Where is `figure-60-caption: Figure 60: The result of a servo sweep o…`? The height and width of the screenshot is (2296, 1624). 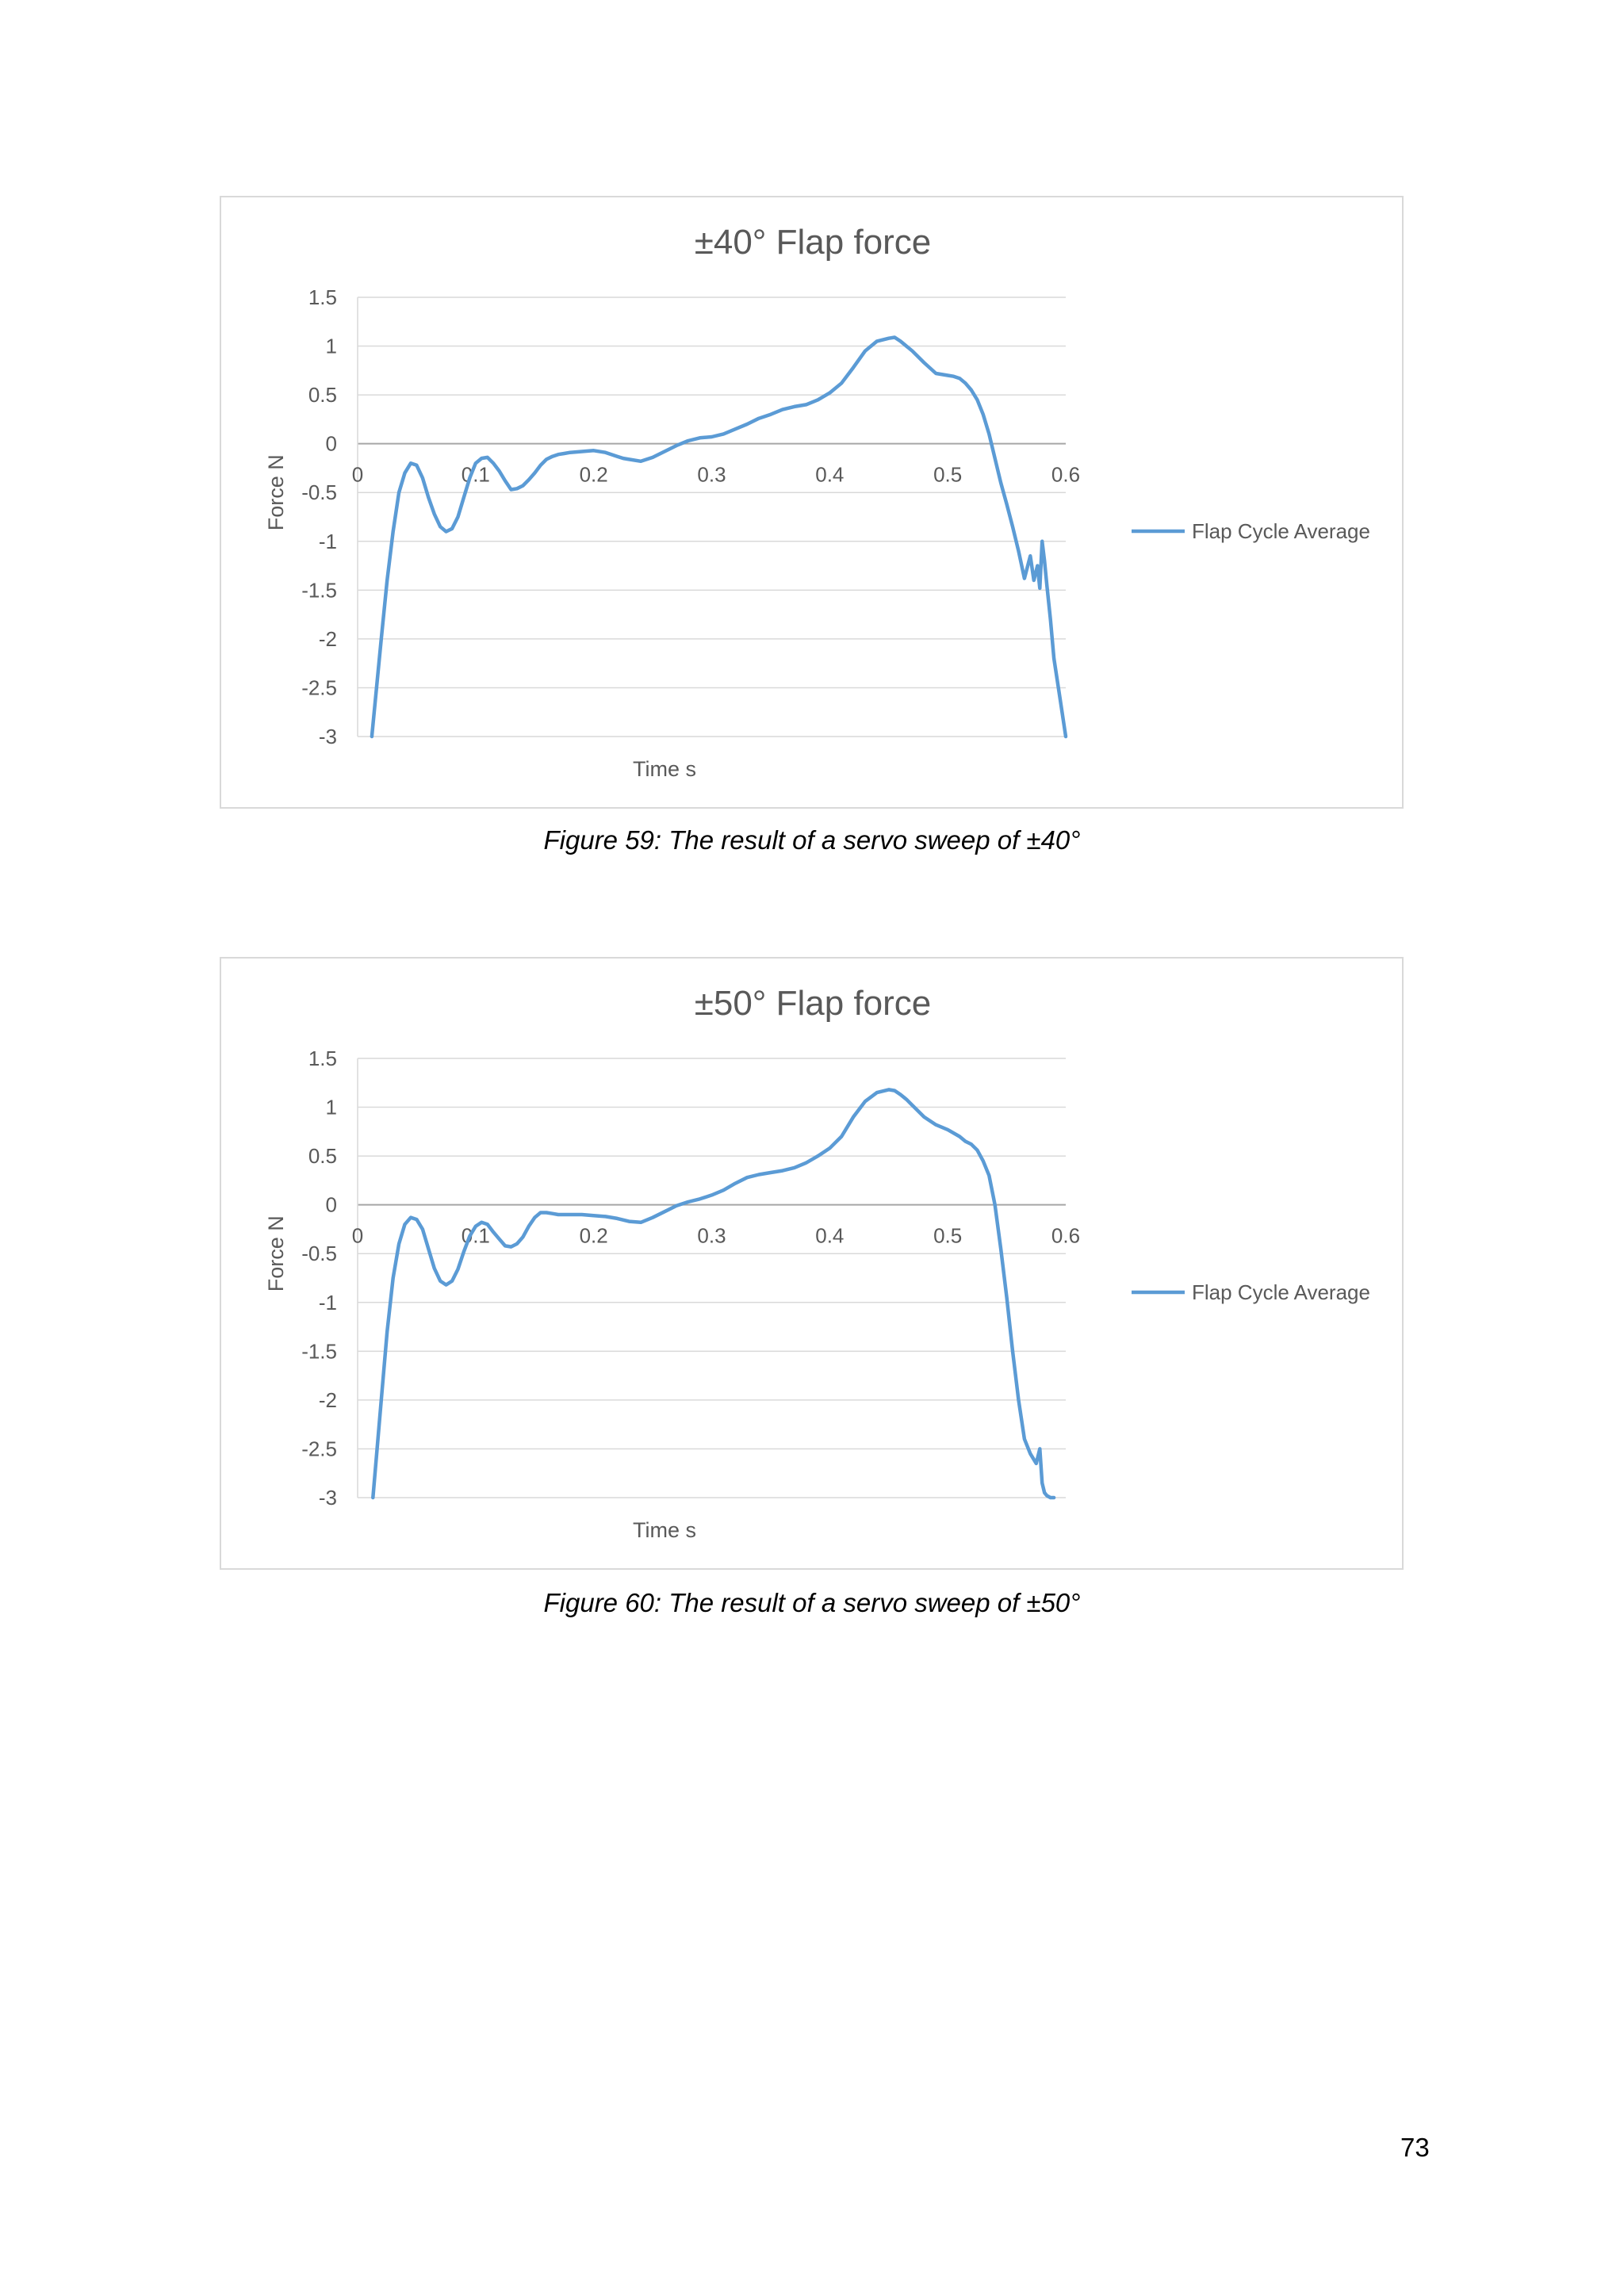
figure-60-caption: Figure 60: The result of a servo sweep o… is located at coordinates (812, 1603).